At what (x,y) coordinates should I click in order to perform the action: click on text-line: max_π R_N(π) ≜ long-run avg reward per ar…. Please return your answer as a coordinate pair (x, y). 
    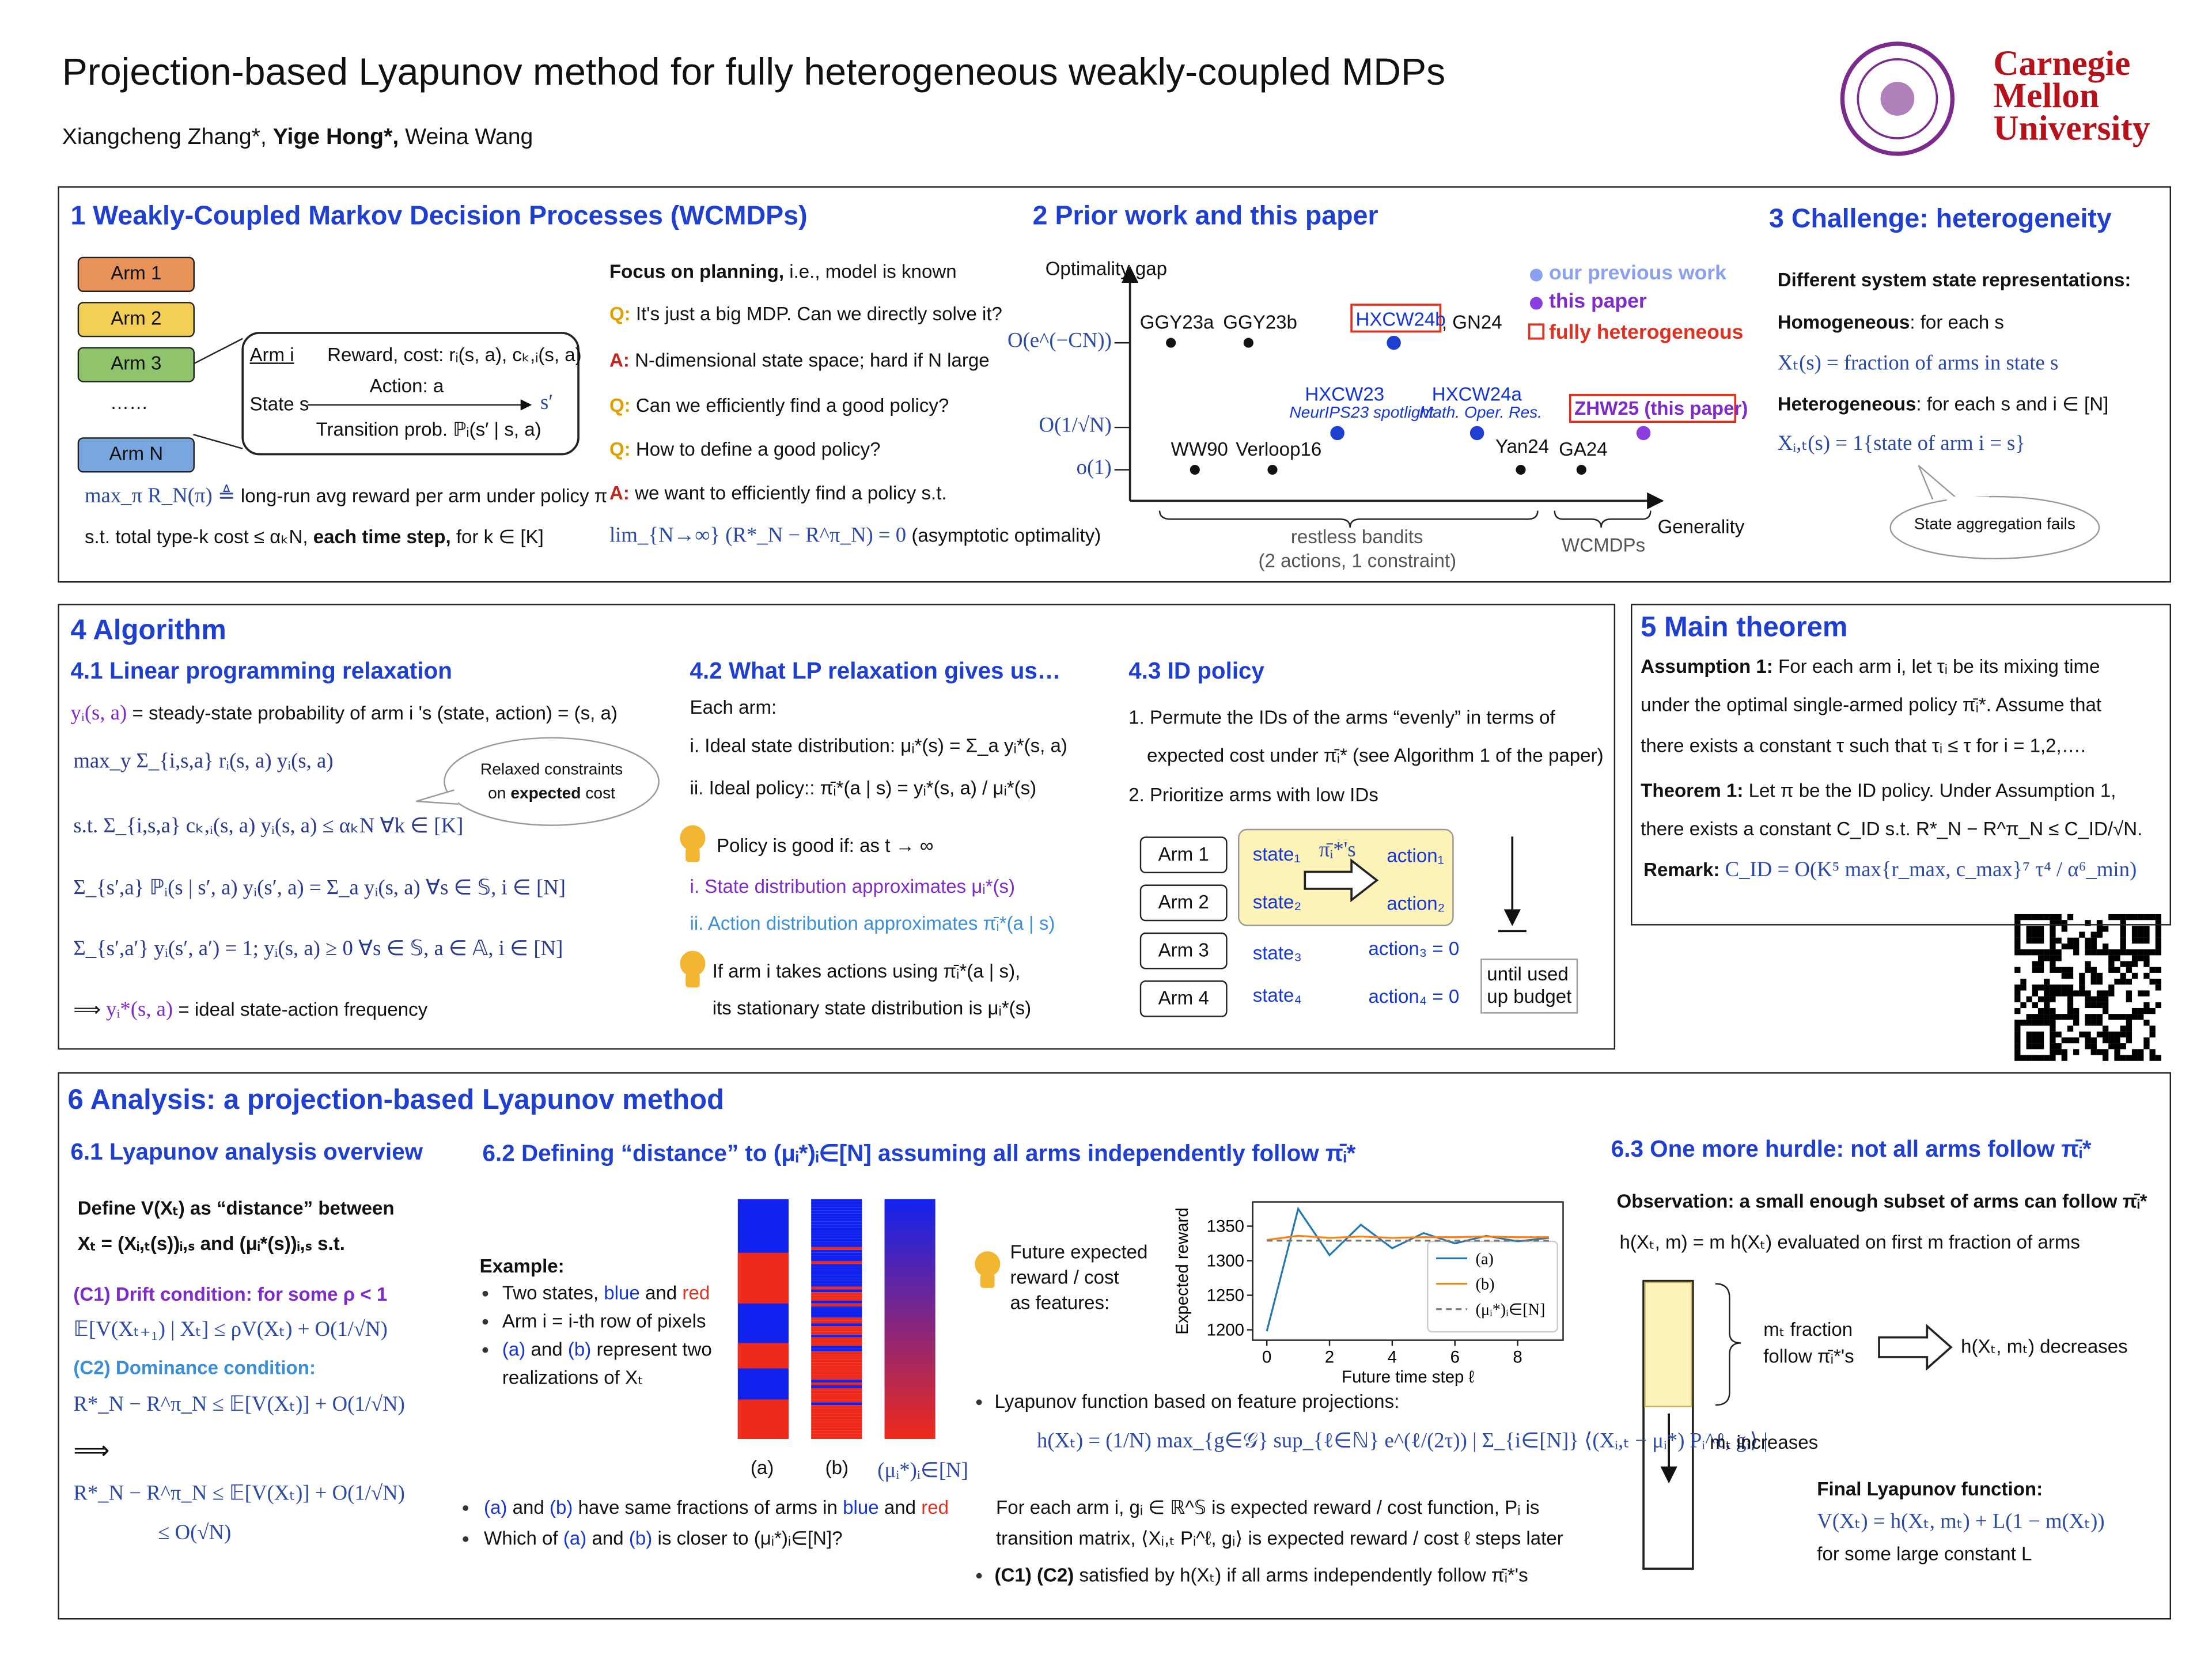
    Looking at the image, I should click on (346, 496).